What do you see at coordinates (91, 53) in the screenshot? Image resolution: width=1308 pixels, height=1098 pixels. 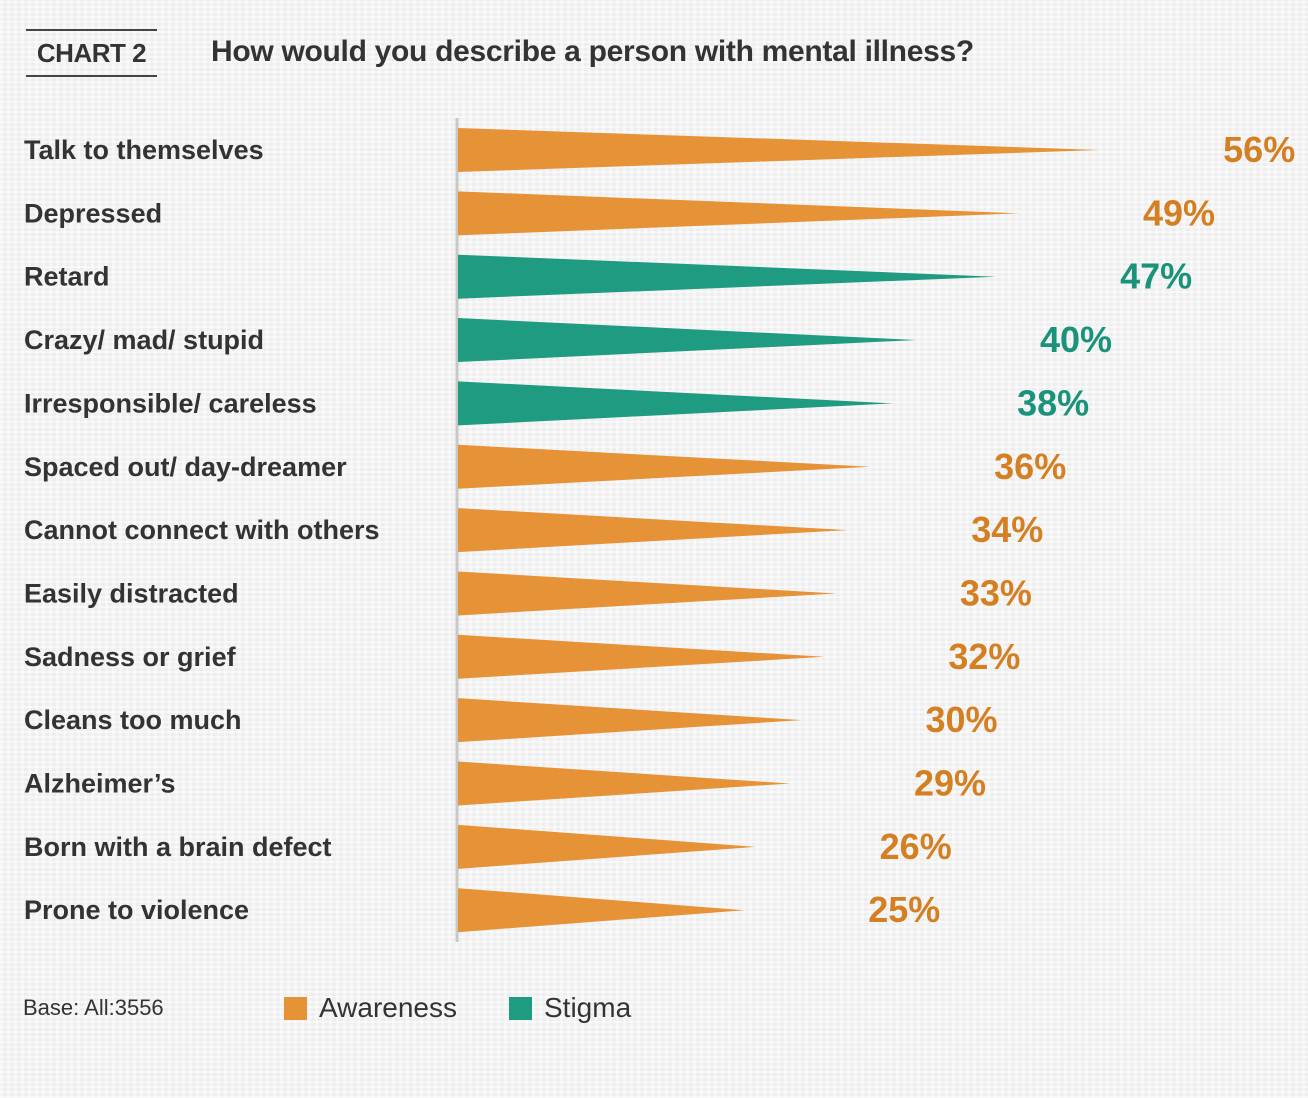 I see `chart-number-tag: CHART 2` at bounding box center [91, 53].